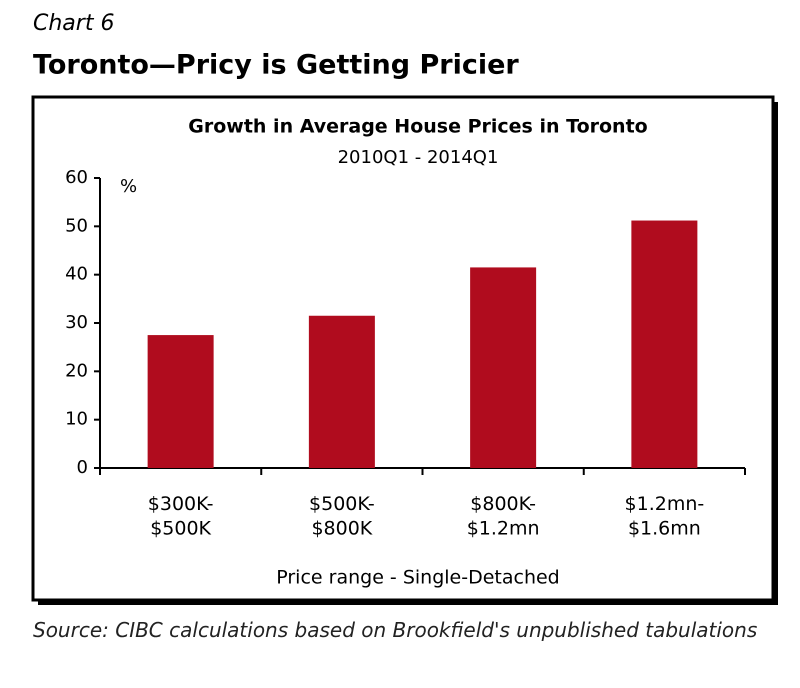 This screenshot has width=800, height=688. What do you see at coordinates (73, 23) in the screenshot?
I see `chart-label: Chart 6` at bounding box center [73, 23].